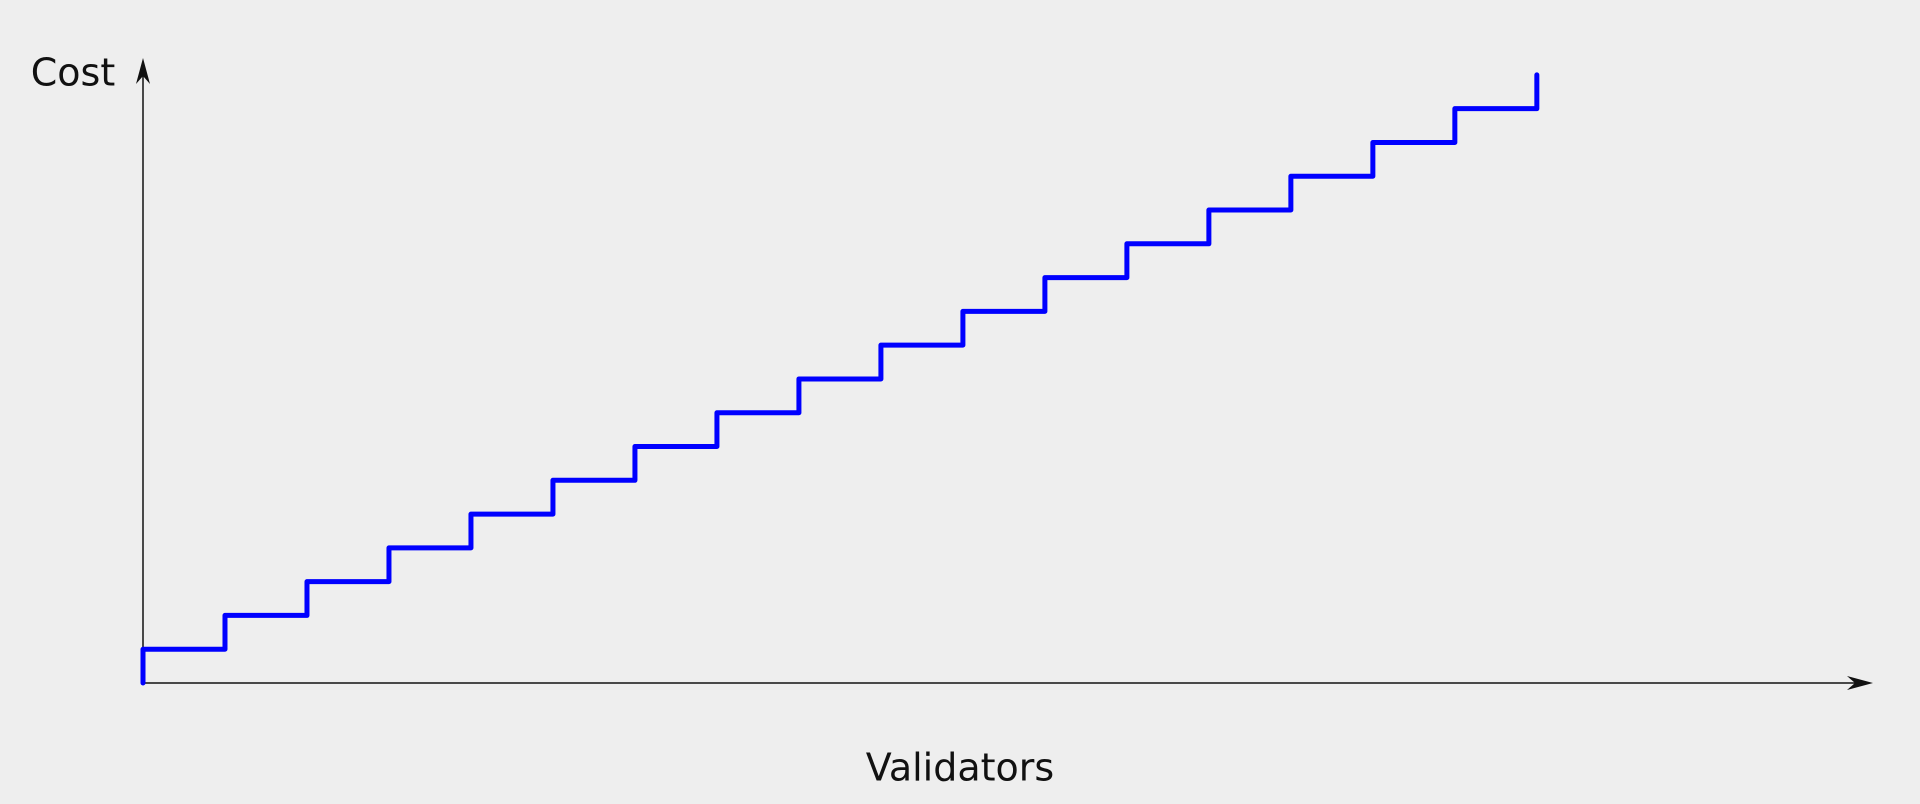  I want to click on y-axis-label: Cost, so click(73, 73).